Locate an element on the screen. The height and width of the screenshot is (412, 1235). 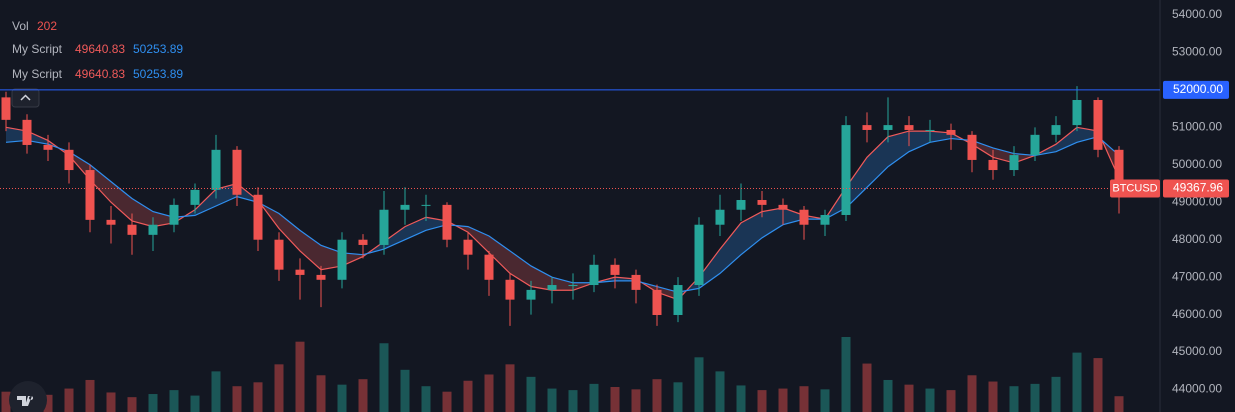
indicator-legend-name: My Script is located at coordinates (37, 49).